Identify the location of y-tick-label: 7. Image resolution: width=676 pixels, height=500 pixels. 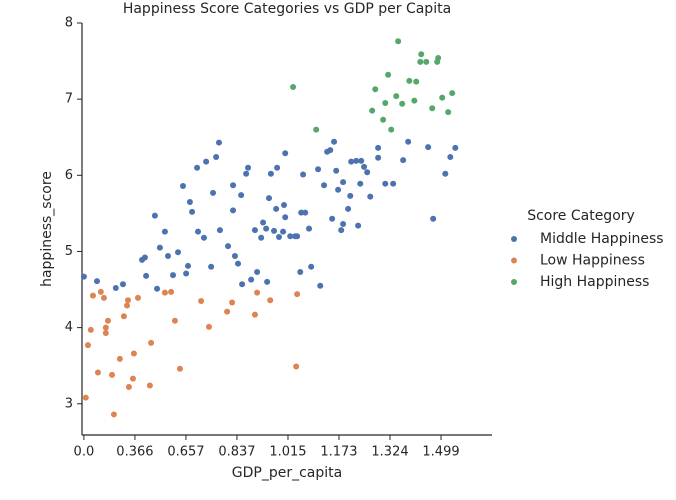
(69, 99).